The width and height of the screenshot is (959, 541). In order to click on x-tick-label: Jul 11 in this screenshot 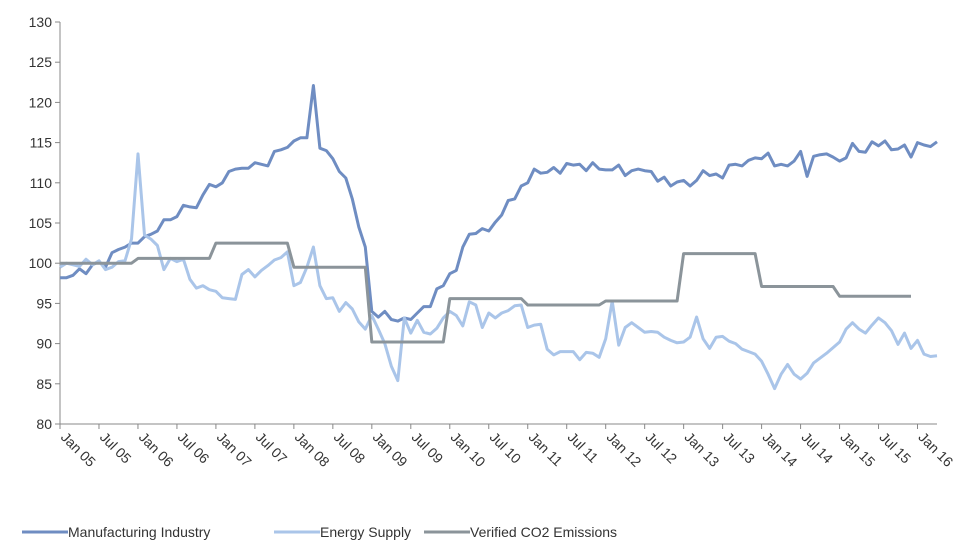, I will do `click(583, 447)`.